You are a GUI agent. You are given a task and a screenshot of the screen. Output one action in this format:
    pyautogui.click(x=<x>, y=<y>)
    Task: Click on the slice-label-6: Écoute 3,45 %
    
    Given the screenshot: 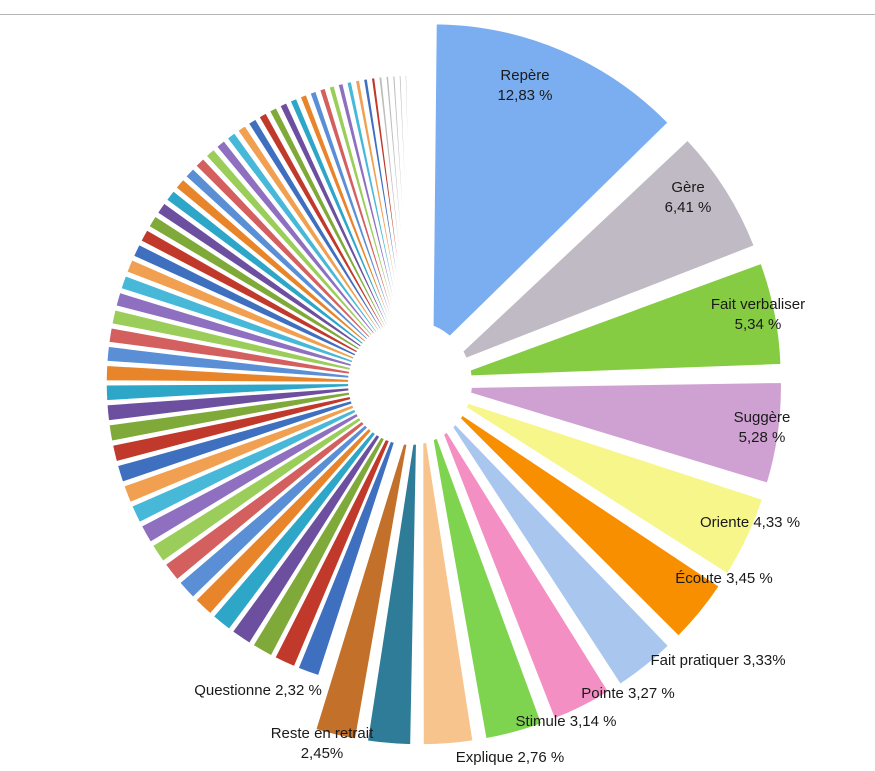 What is the action you would take?
    pyautogui.click(x=724, y=578)
    